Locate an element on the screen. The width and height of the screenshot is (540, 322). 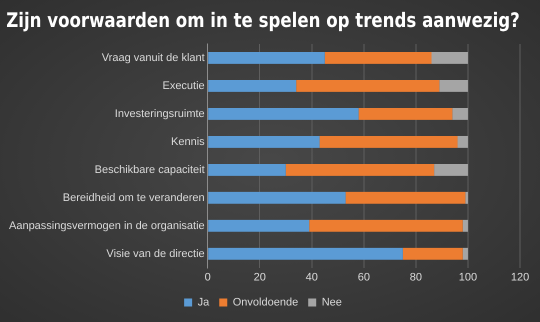
x-tick-label: 40 is located at coordinates (312, 277).